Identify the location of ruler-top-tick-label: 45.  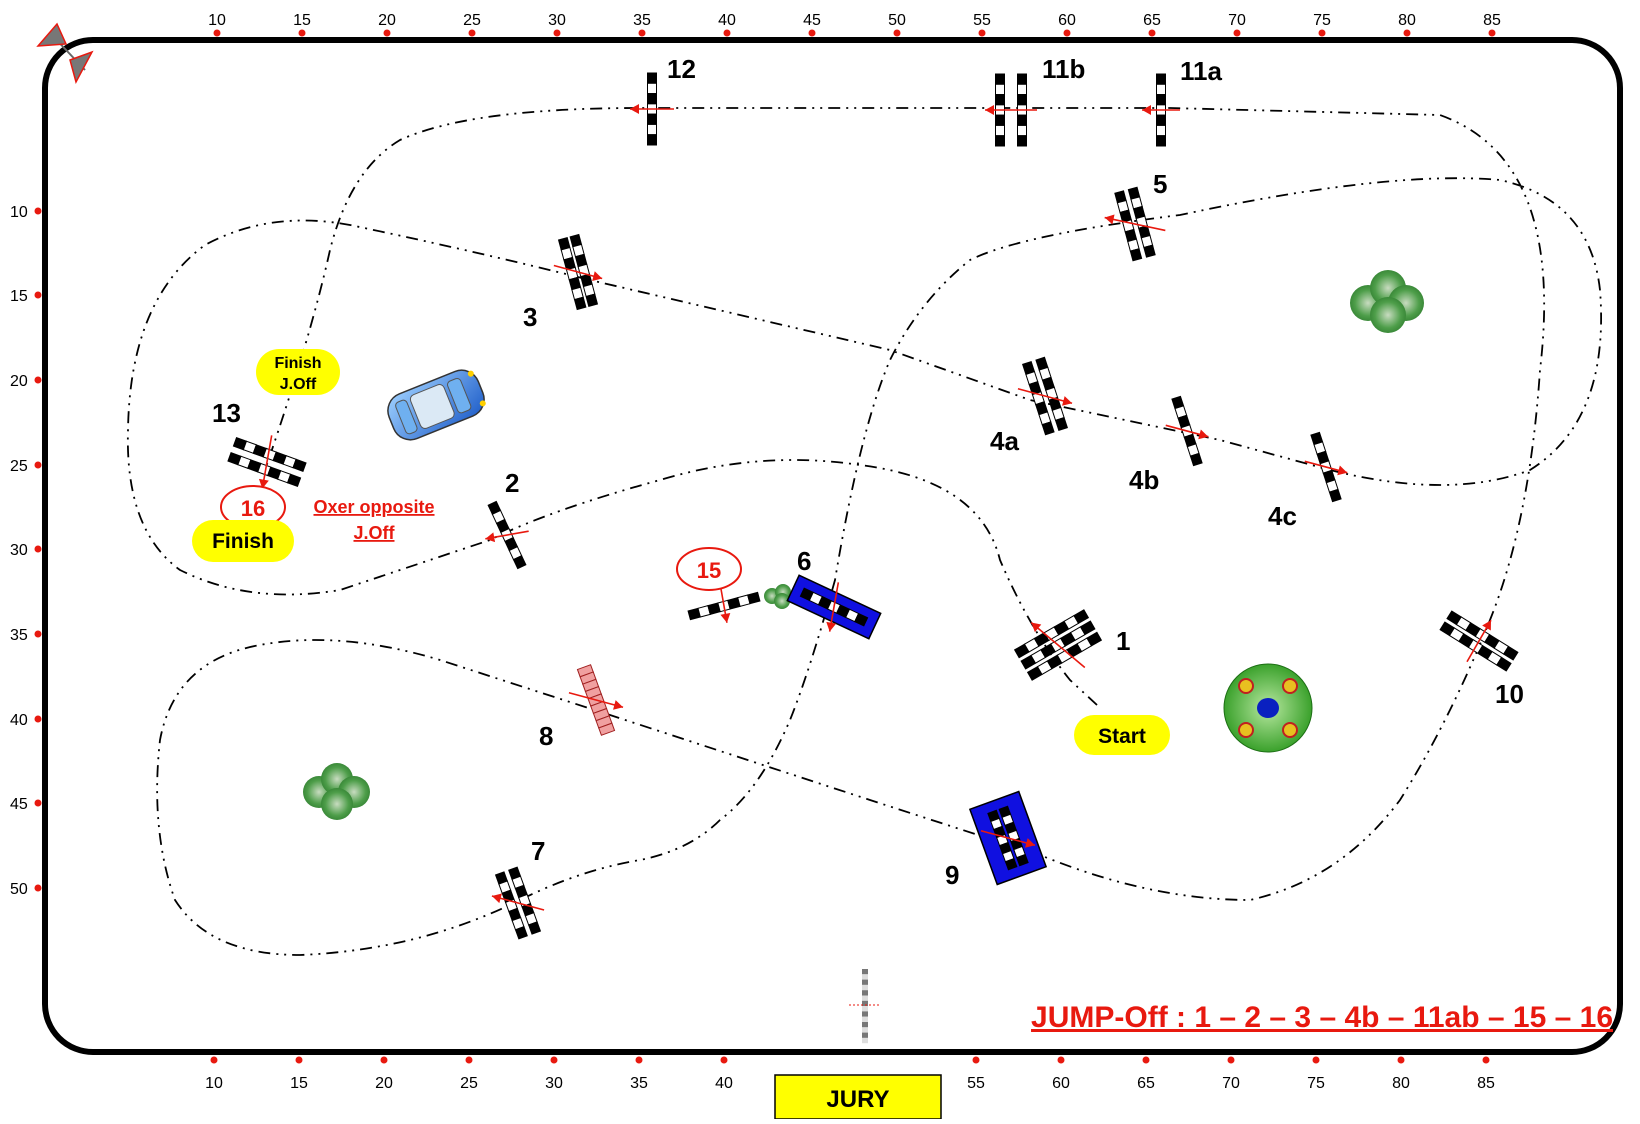
(812, 20).